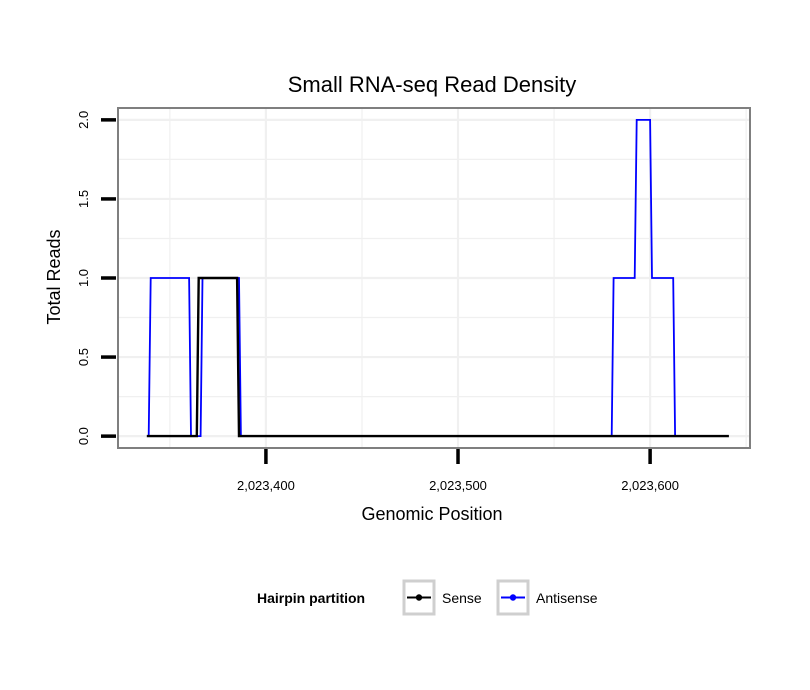 The image size is (810, 690). I want to click on chart-title: Small RNA-seq Read Density, so click(432, 84).